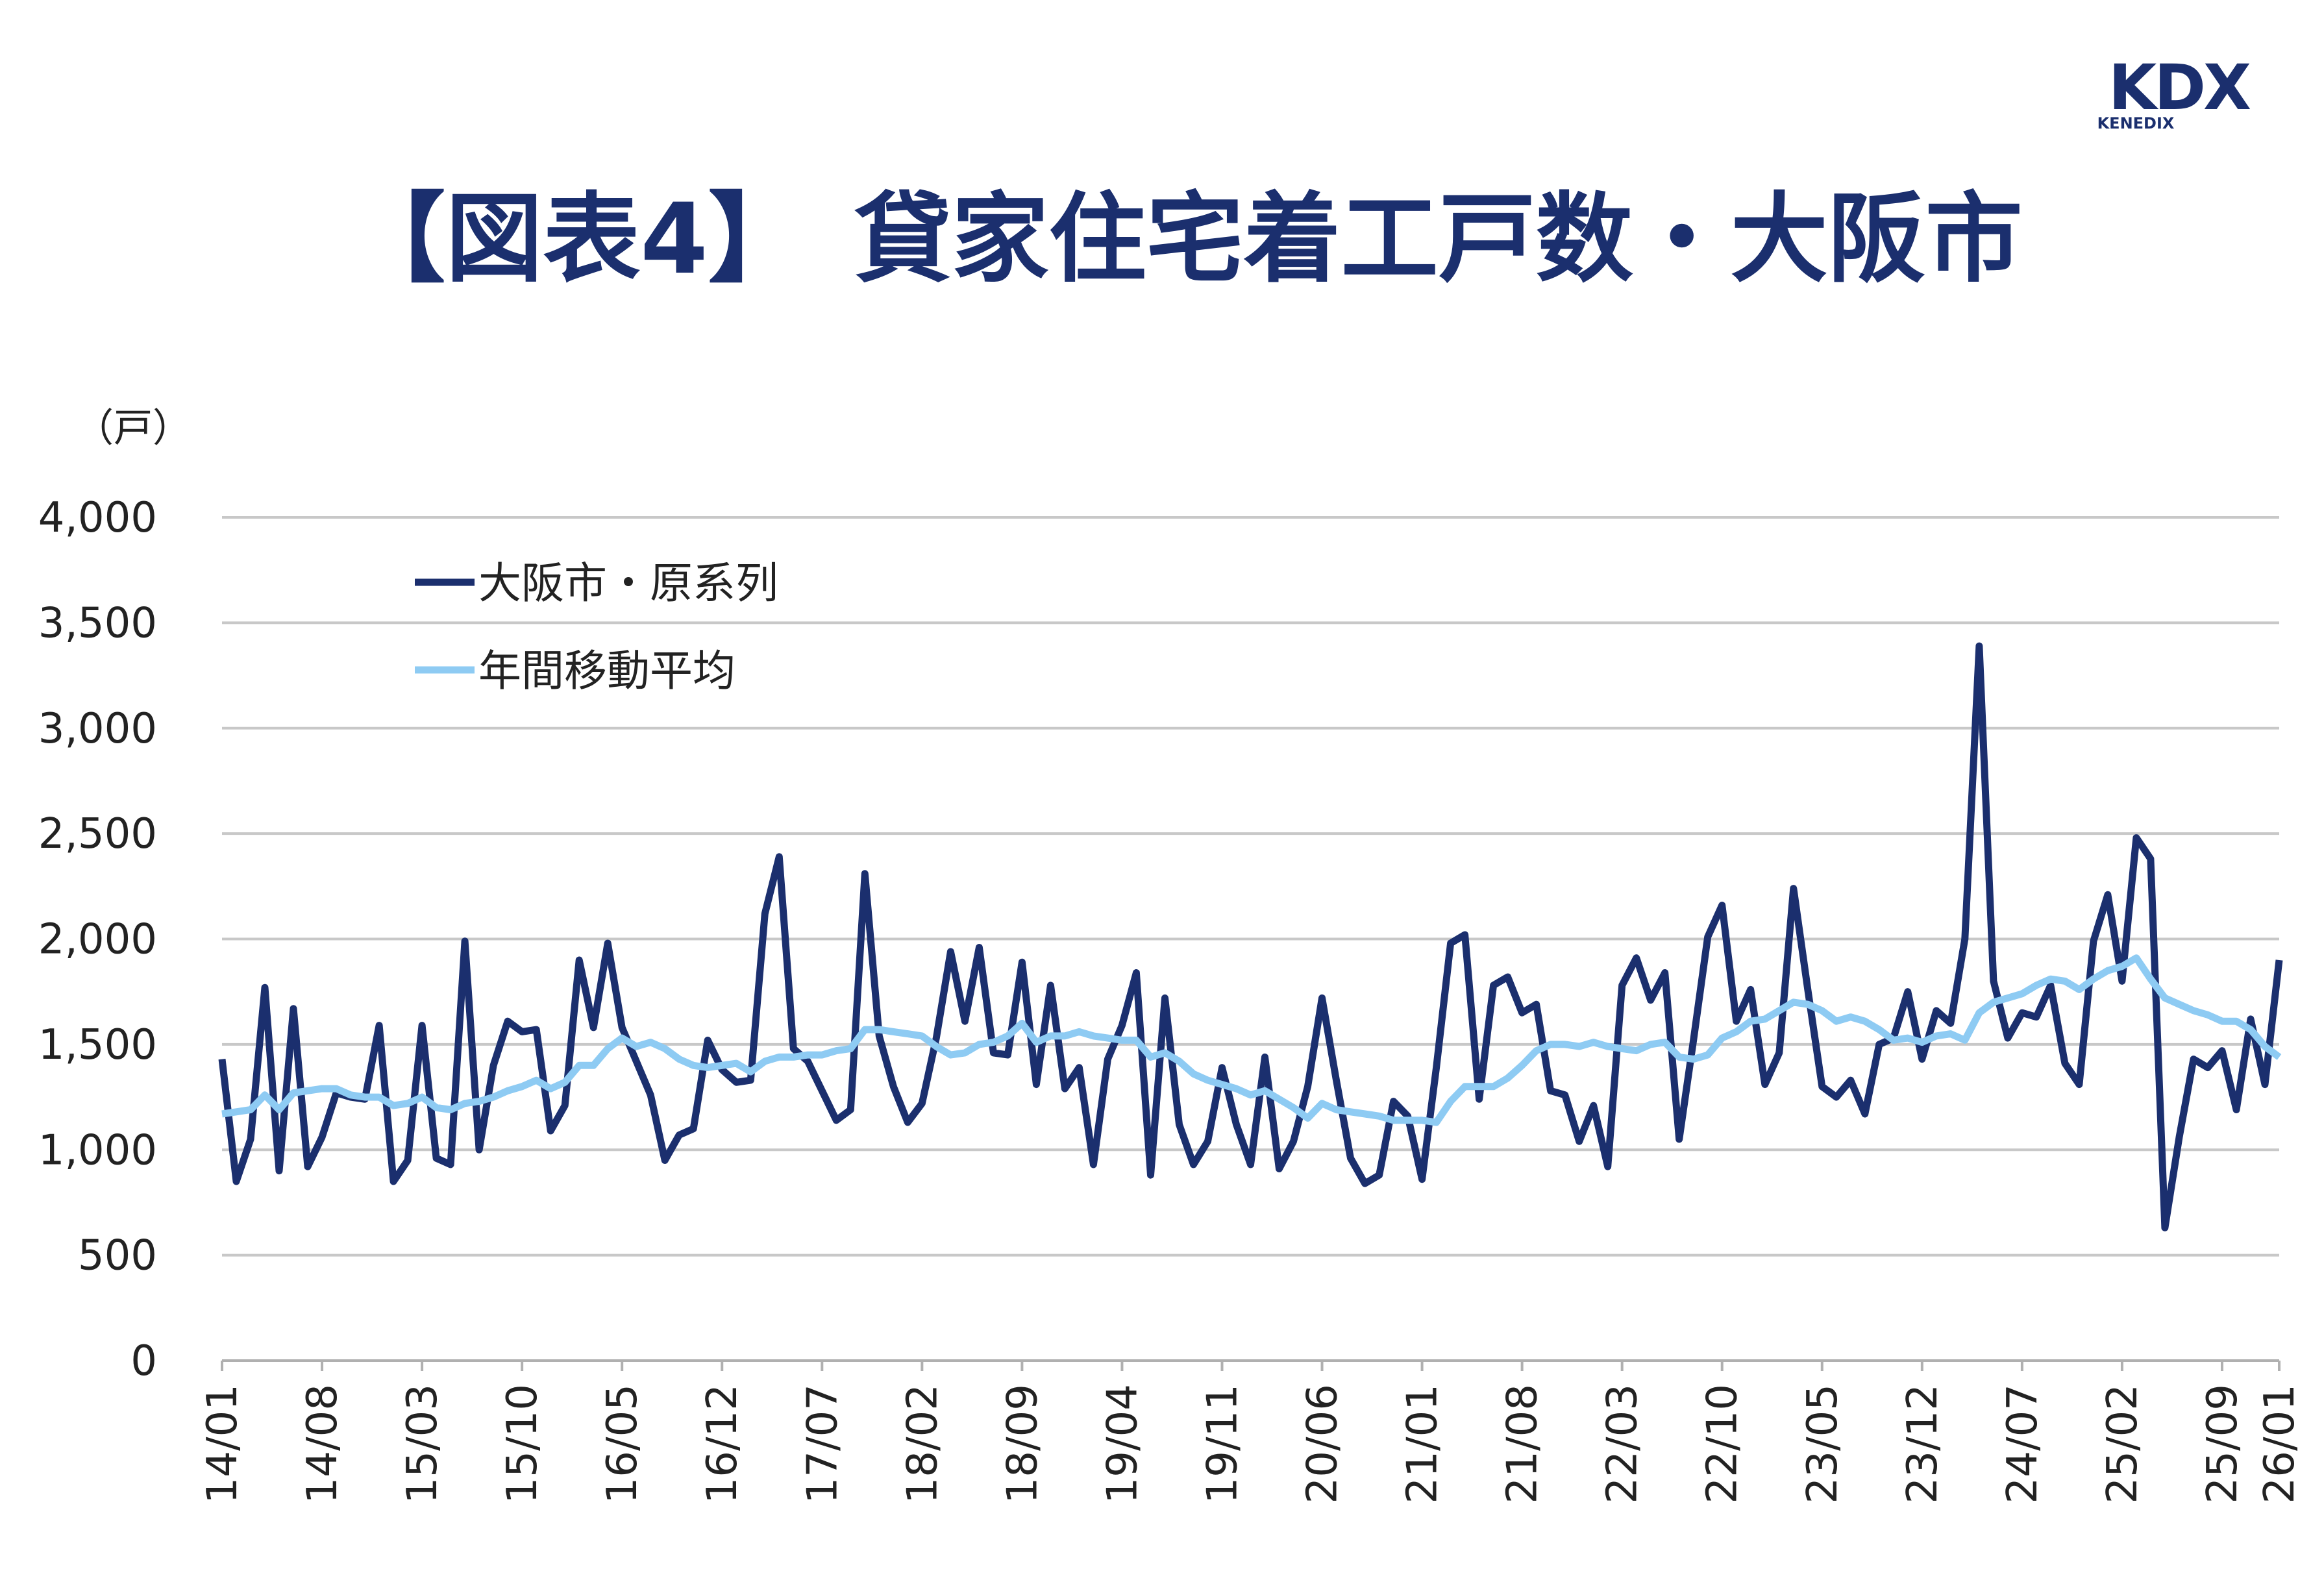 The height and width of the screenshot is (1593, 2324). What do you see at coordinates (2179, 87) in the screenshot?
I see `logo-mark: KDX` at bounding box center [2179, 87].